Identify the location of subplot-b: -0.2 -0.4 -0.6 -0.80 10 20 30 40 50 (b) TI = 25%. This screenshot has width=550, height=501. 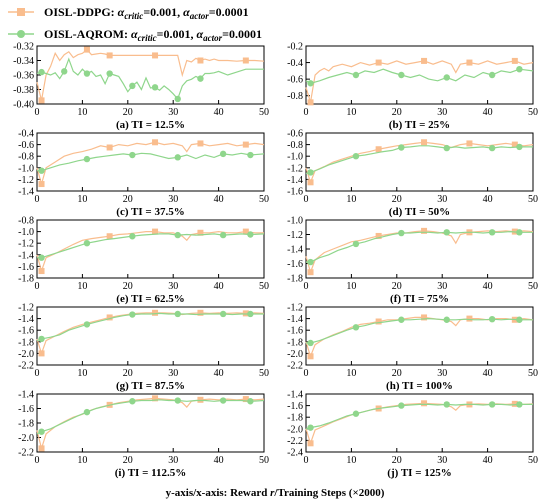
(412, 87).